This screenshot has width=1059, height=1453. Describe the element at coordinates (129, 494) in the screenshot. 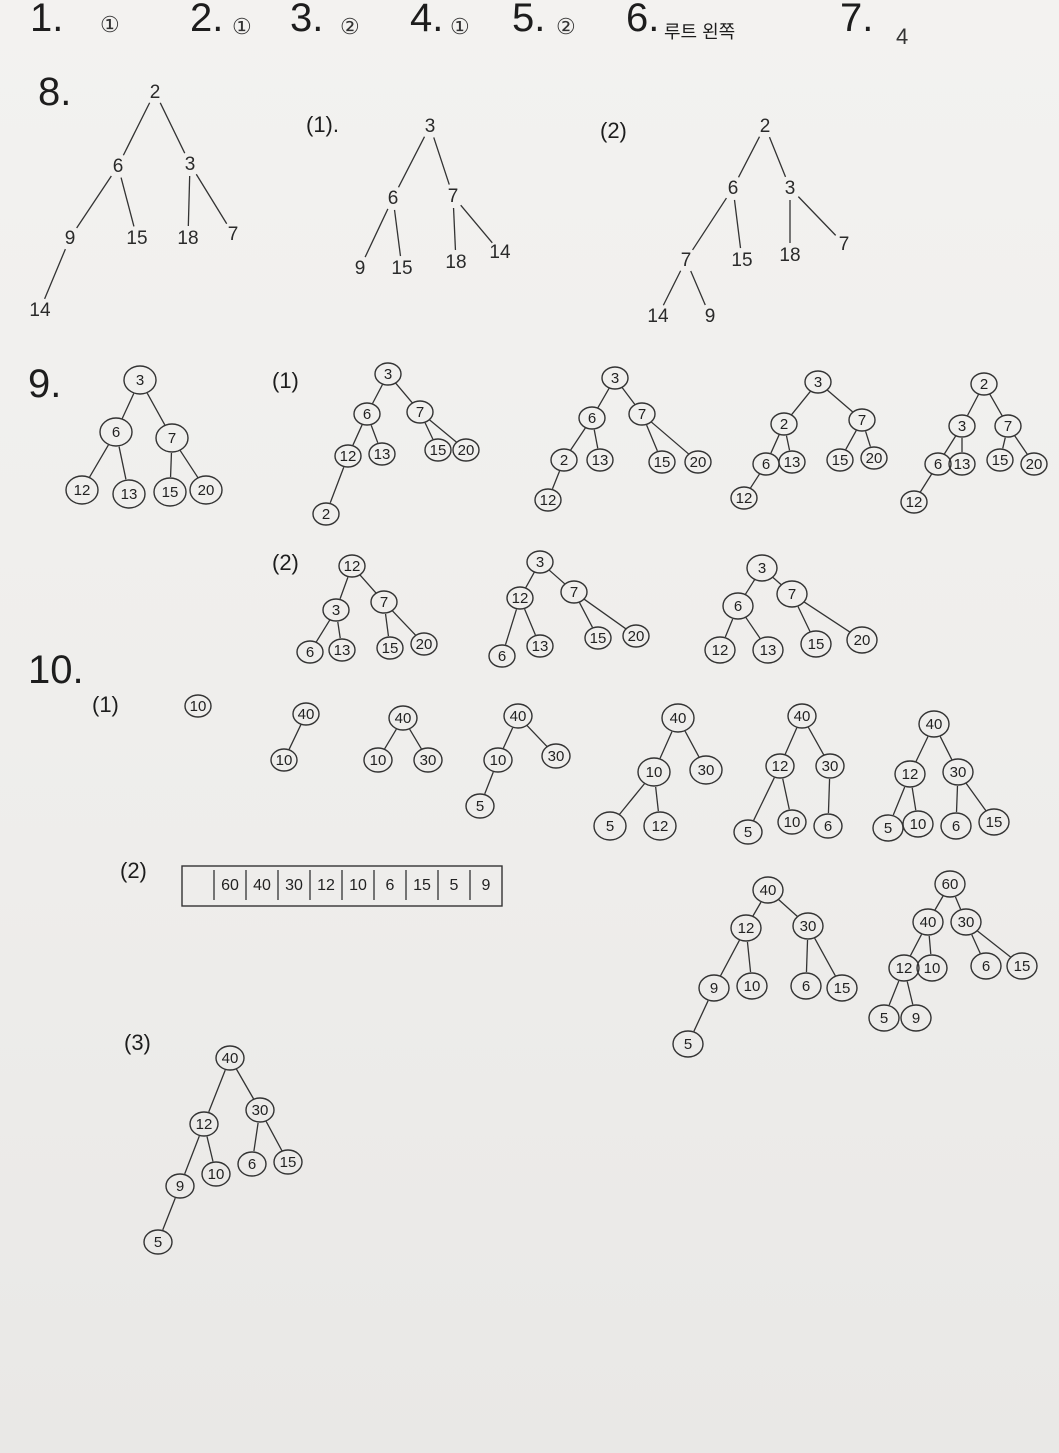

I see `tree-node-value: 13` at that location.